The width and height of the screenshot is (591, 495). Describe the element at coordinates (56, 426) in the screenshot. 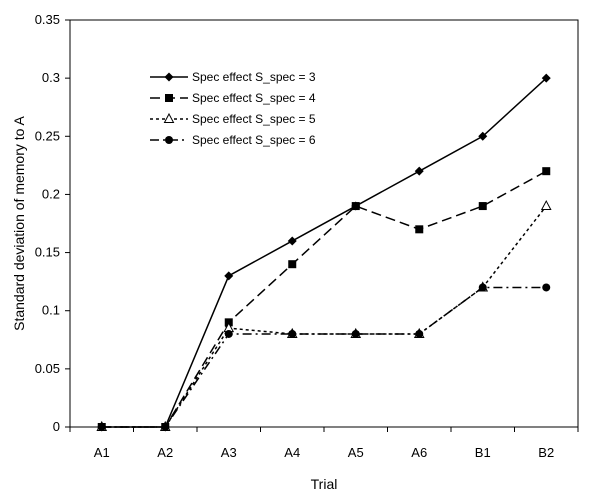

I see `y-tick-label: 0` at that location.